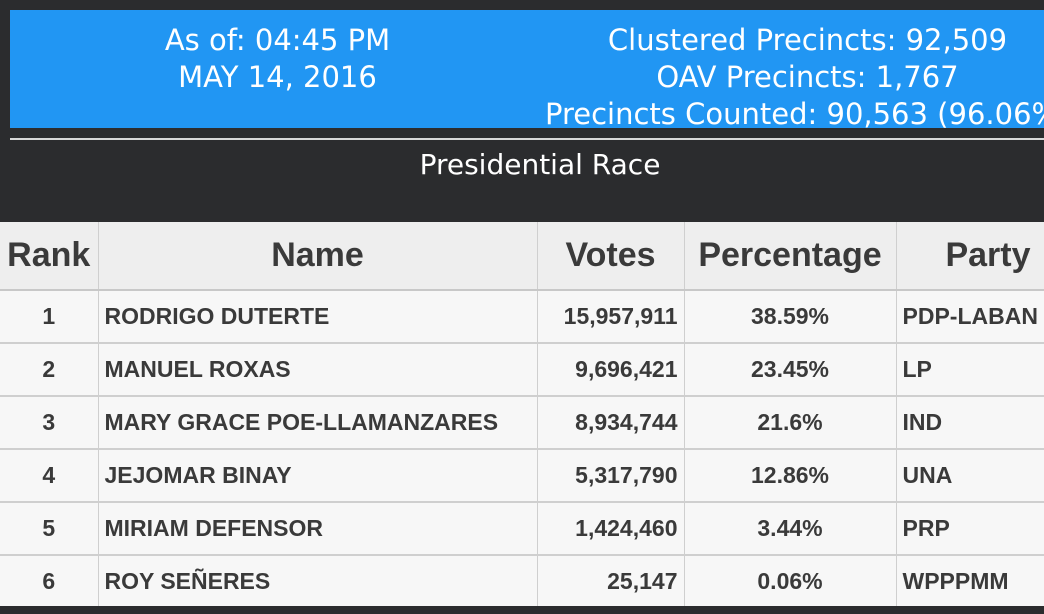 Image resolution: width=1044 pixels, height=614 pixels. Describe the element at coordinates (970, 476) in the screenshot. I see `party-cell: UNA` at that location.